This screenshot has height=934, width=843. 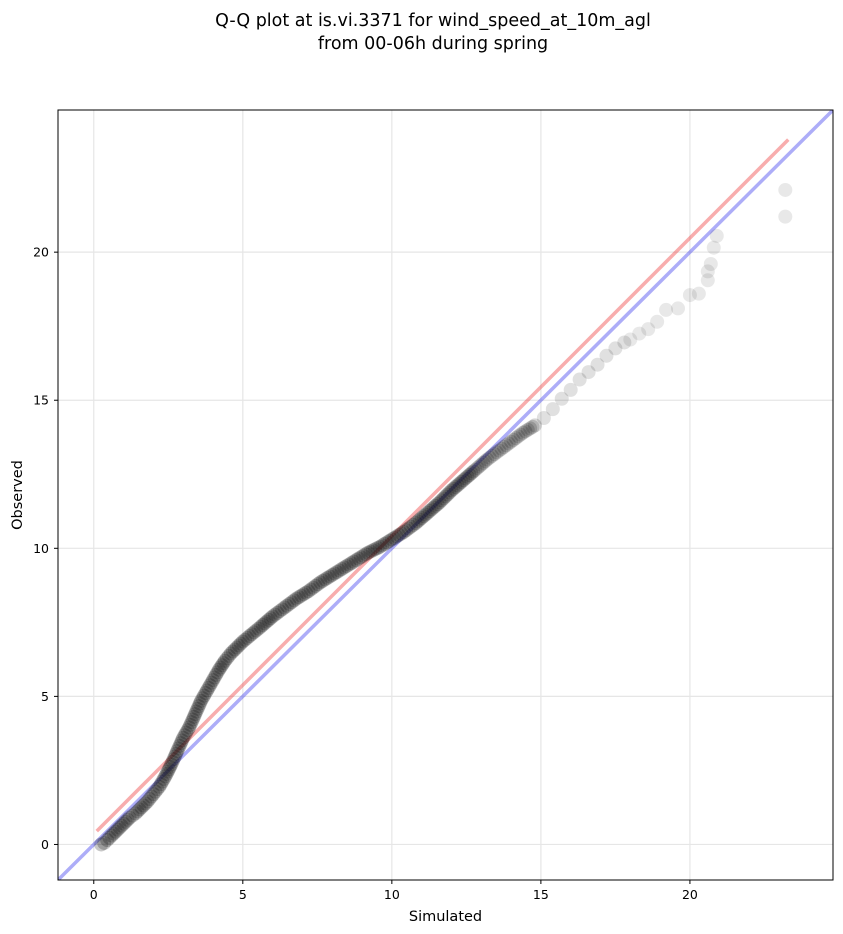 What do you see at coordinates (392, 894) in the screenshot?
I see `x-tick-label: 10` at bounding box center [392, 894].